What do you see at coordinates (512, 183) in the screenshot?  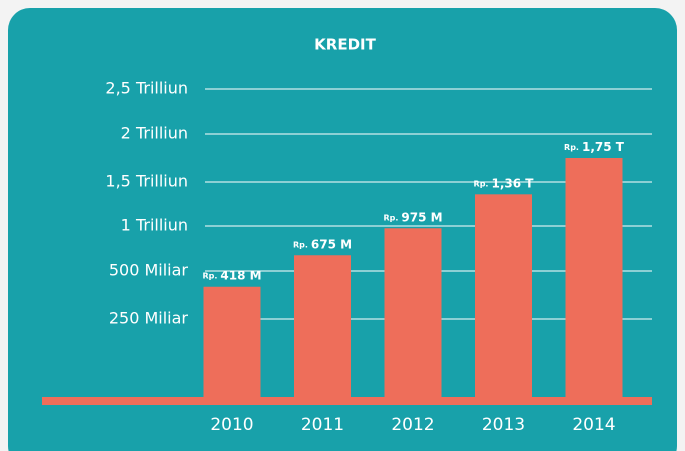 I see `value-text: 1,36 T` at bounding box center [512, 183].